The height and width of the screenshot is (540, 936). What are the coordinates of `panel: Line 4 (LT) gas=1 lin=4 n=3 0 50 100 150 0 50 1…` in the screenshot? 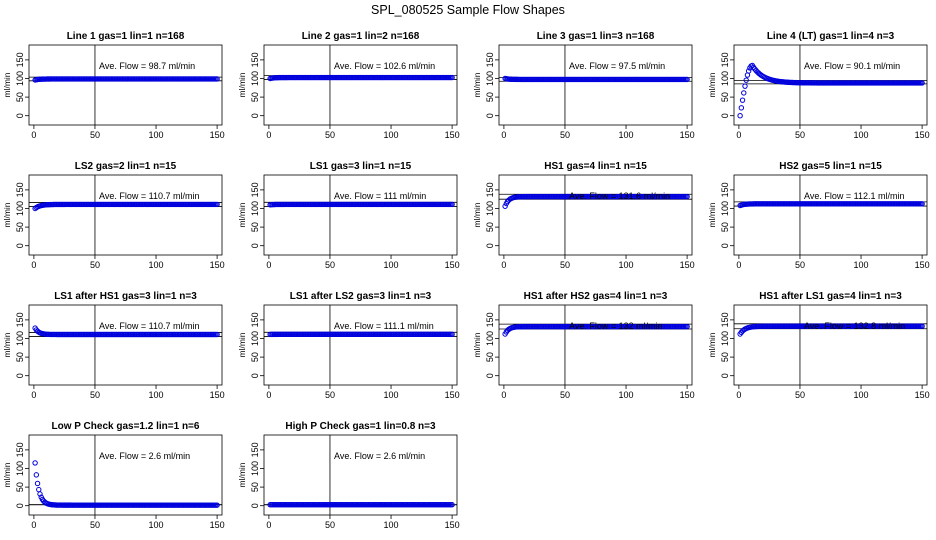 It's located at (818, 85).